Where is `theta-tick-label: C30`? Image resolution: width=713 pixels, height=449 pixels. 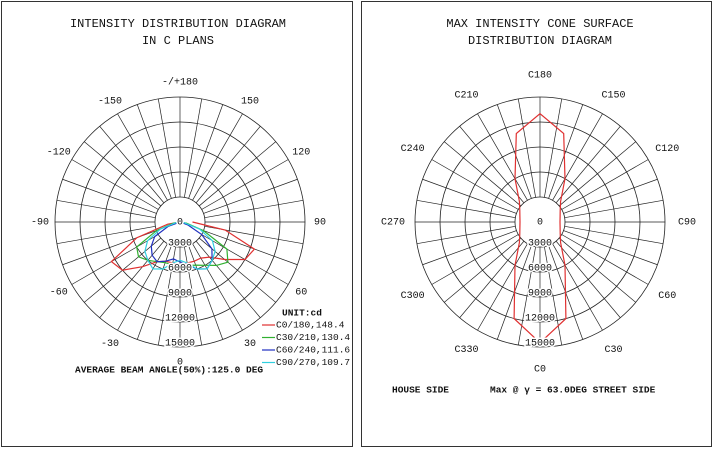 theta-tick-label: C30 is located at coordinates (613, 350).